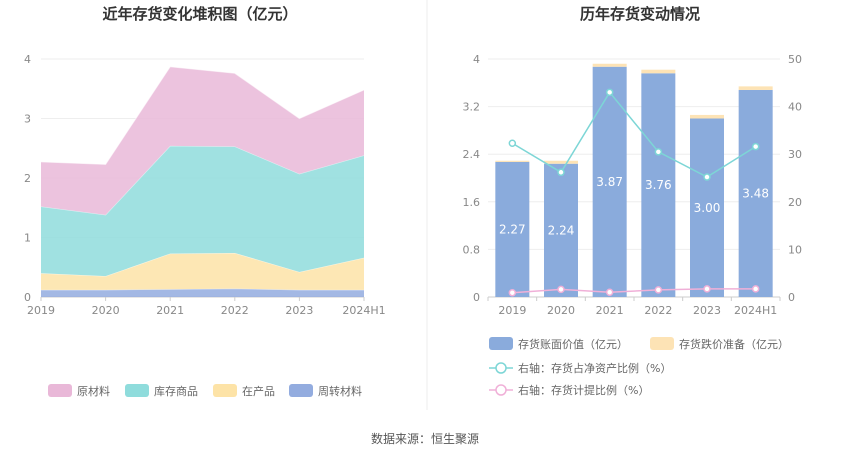 The width and height of the screenshot is (850, 459). I want to click on right-x-tick-label: 2021, so click(610, 310).